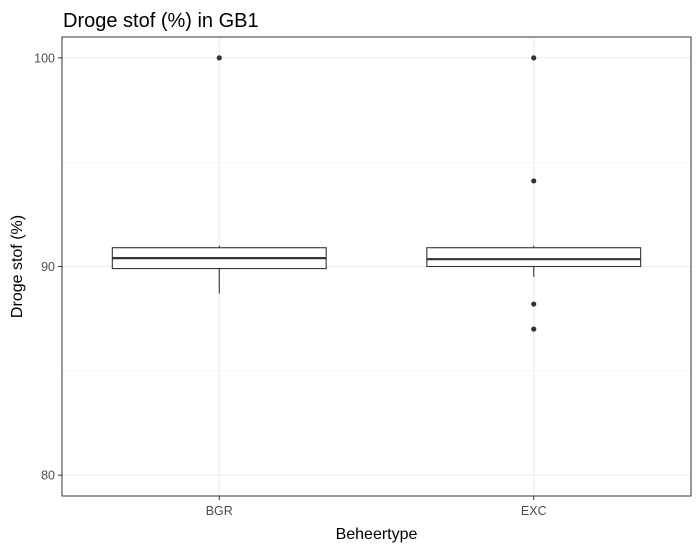 This screenshot has width=700, height=550. Describe the element at coordinates (534, 511) in the screenshot. I see `x-tick-label: EXC` at that location.